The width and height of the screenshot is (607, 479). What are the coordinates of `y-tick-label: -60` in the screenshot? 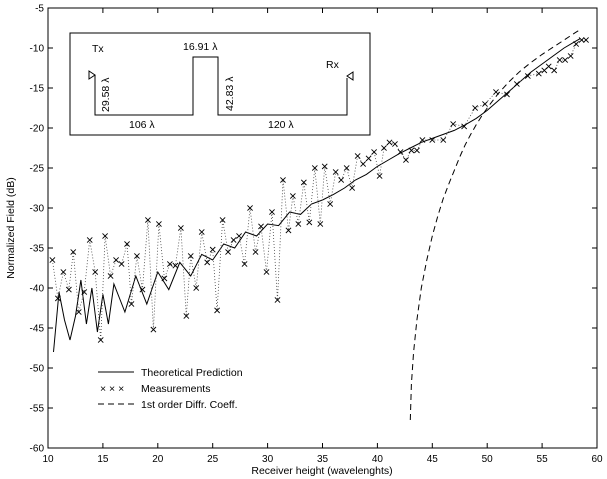 It's located at (37, 449).